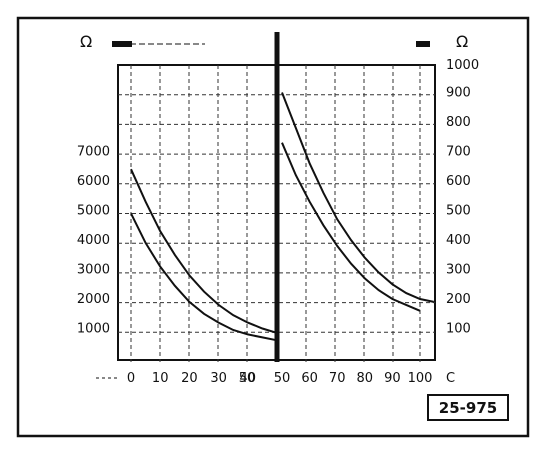 The width and height of the screenshot is (560, 463). I want to click on x-tick-label: 70, so click(337, 378).